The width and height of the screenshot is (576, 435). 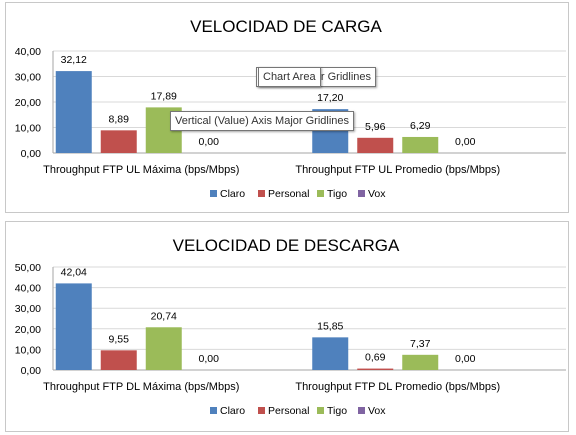 I want to click on data-label: 5,96, so click(x=375, y=127).